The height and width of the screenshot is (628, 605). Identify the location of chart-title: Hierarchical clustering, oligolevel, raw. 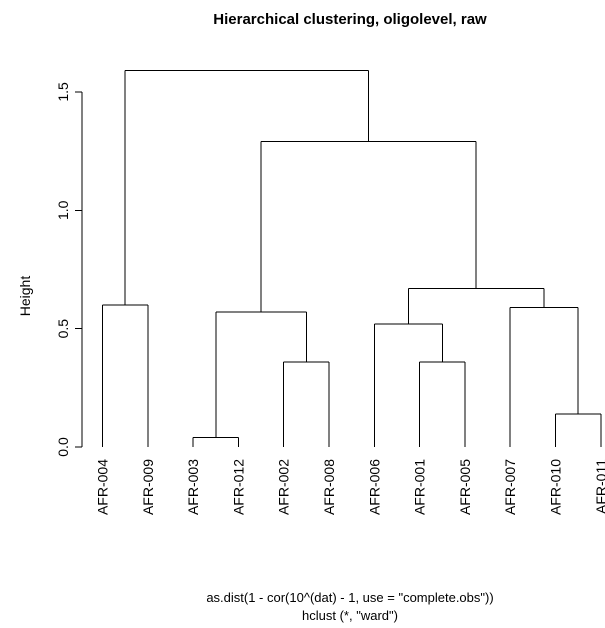
(350, 19).